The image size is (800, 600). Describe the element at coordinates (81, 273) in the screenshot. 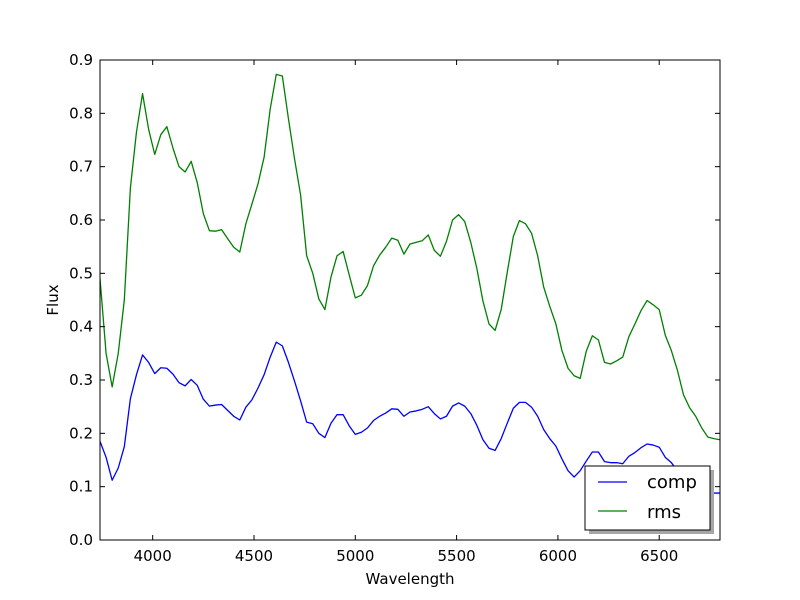

I see `y-tick-label: 0.5` at that location.